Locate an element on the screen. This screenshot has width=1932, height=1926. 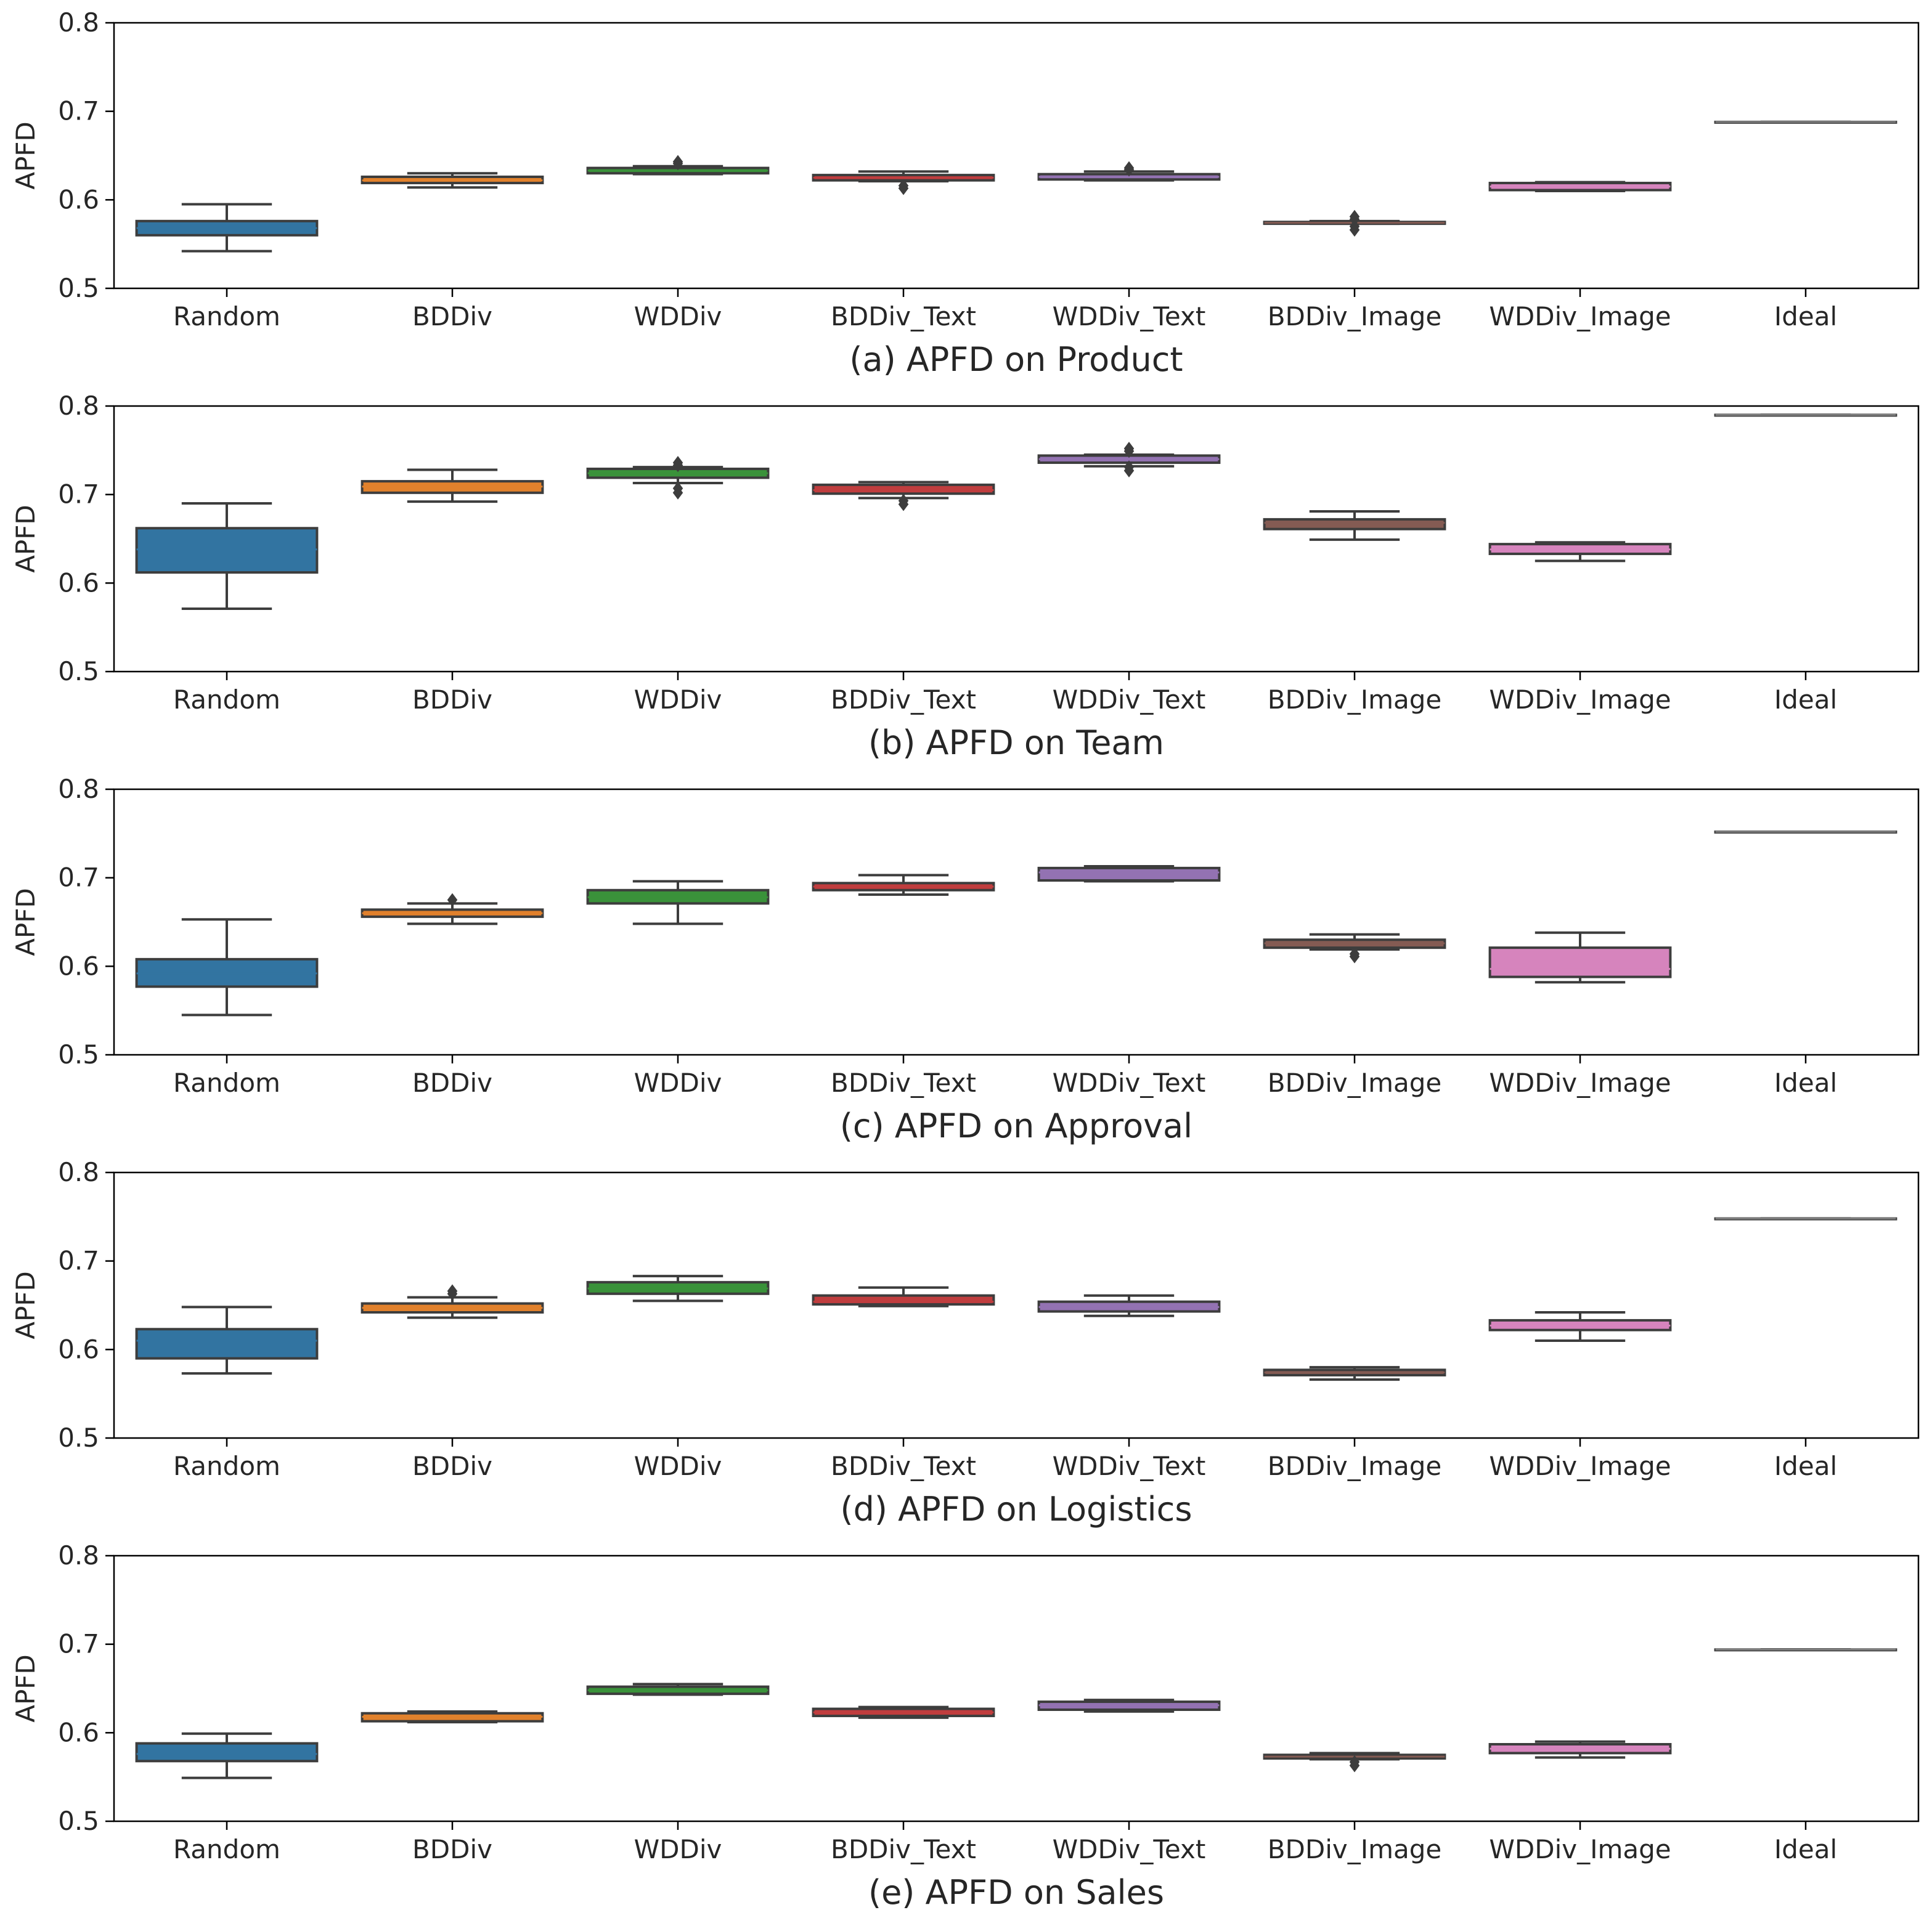
panel-caption: (a) APFD on Product is located at coordinates (1016, 359).